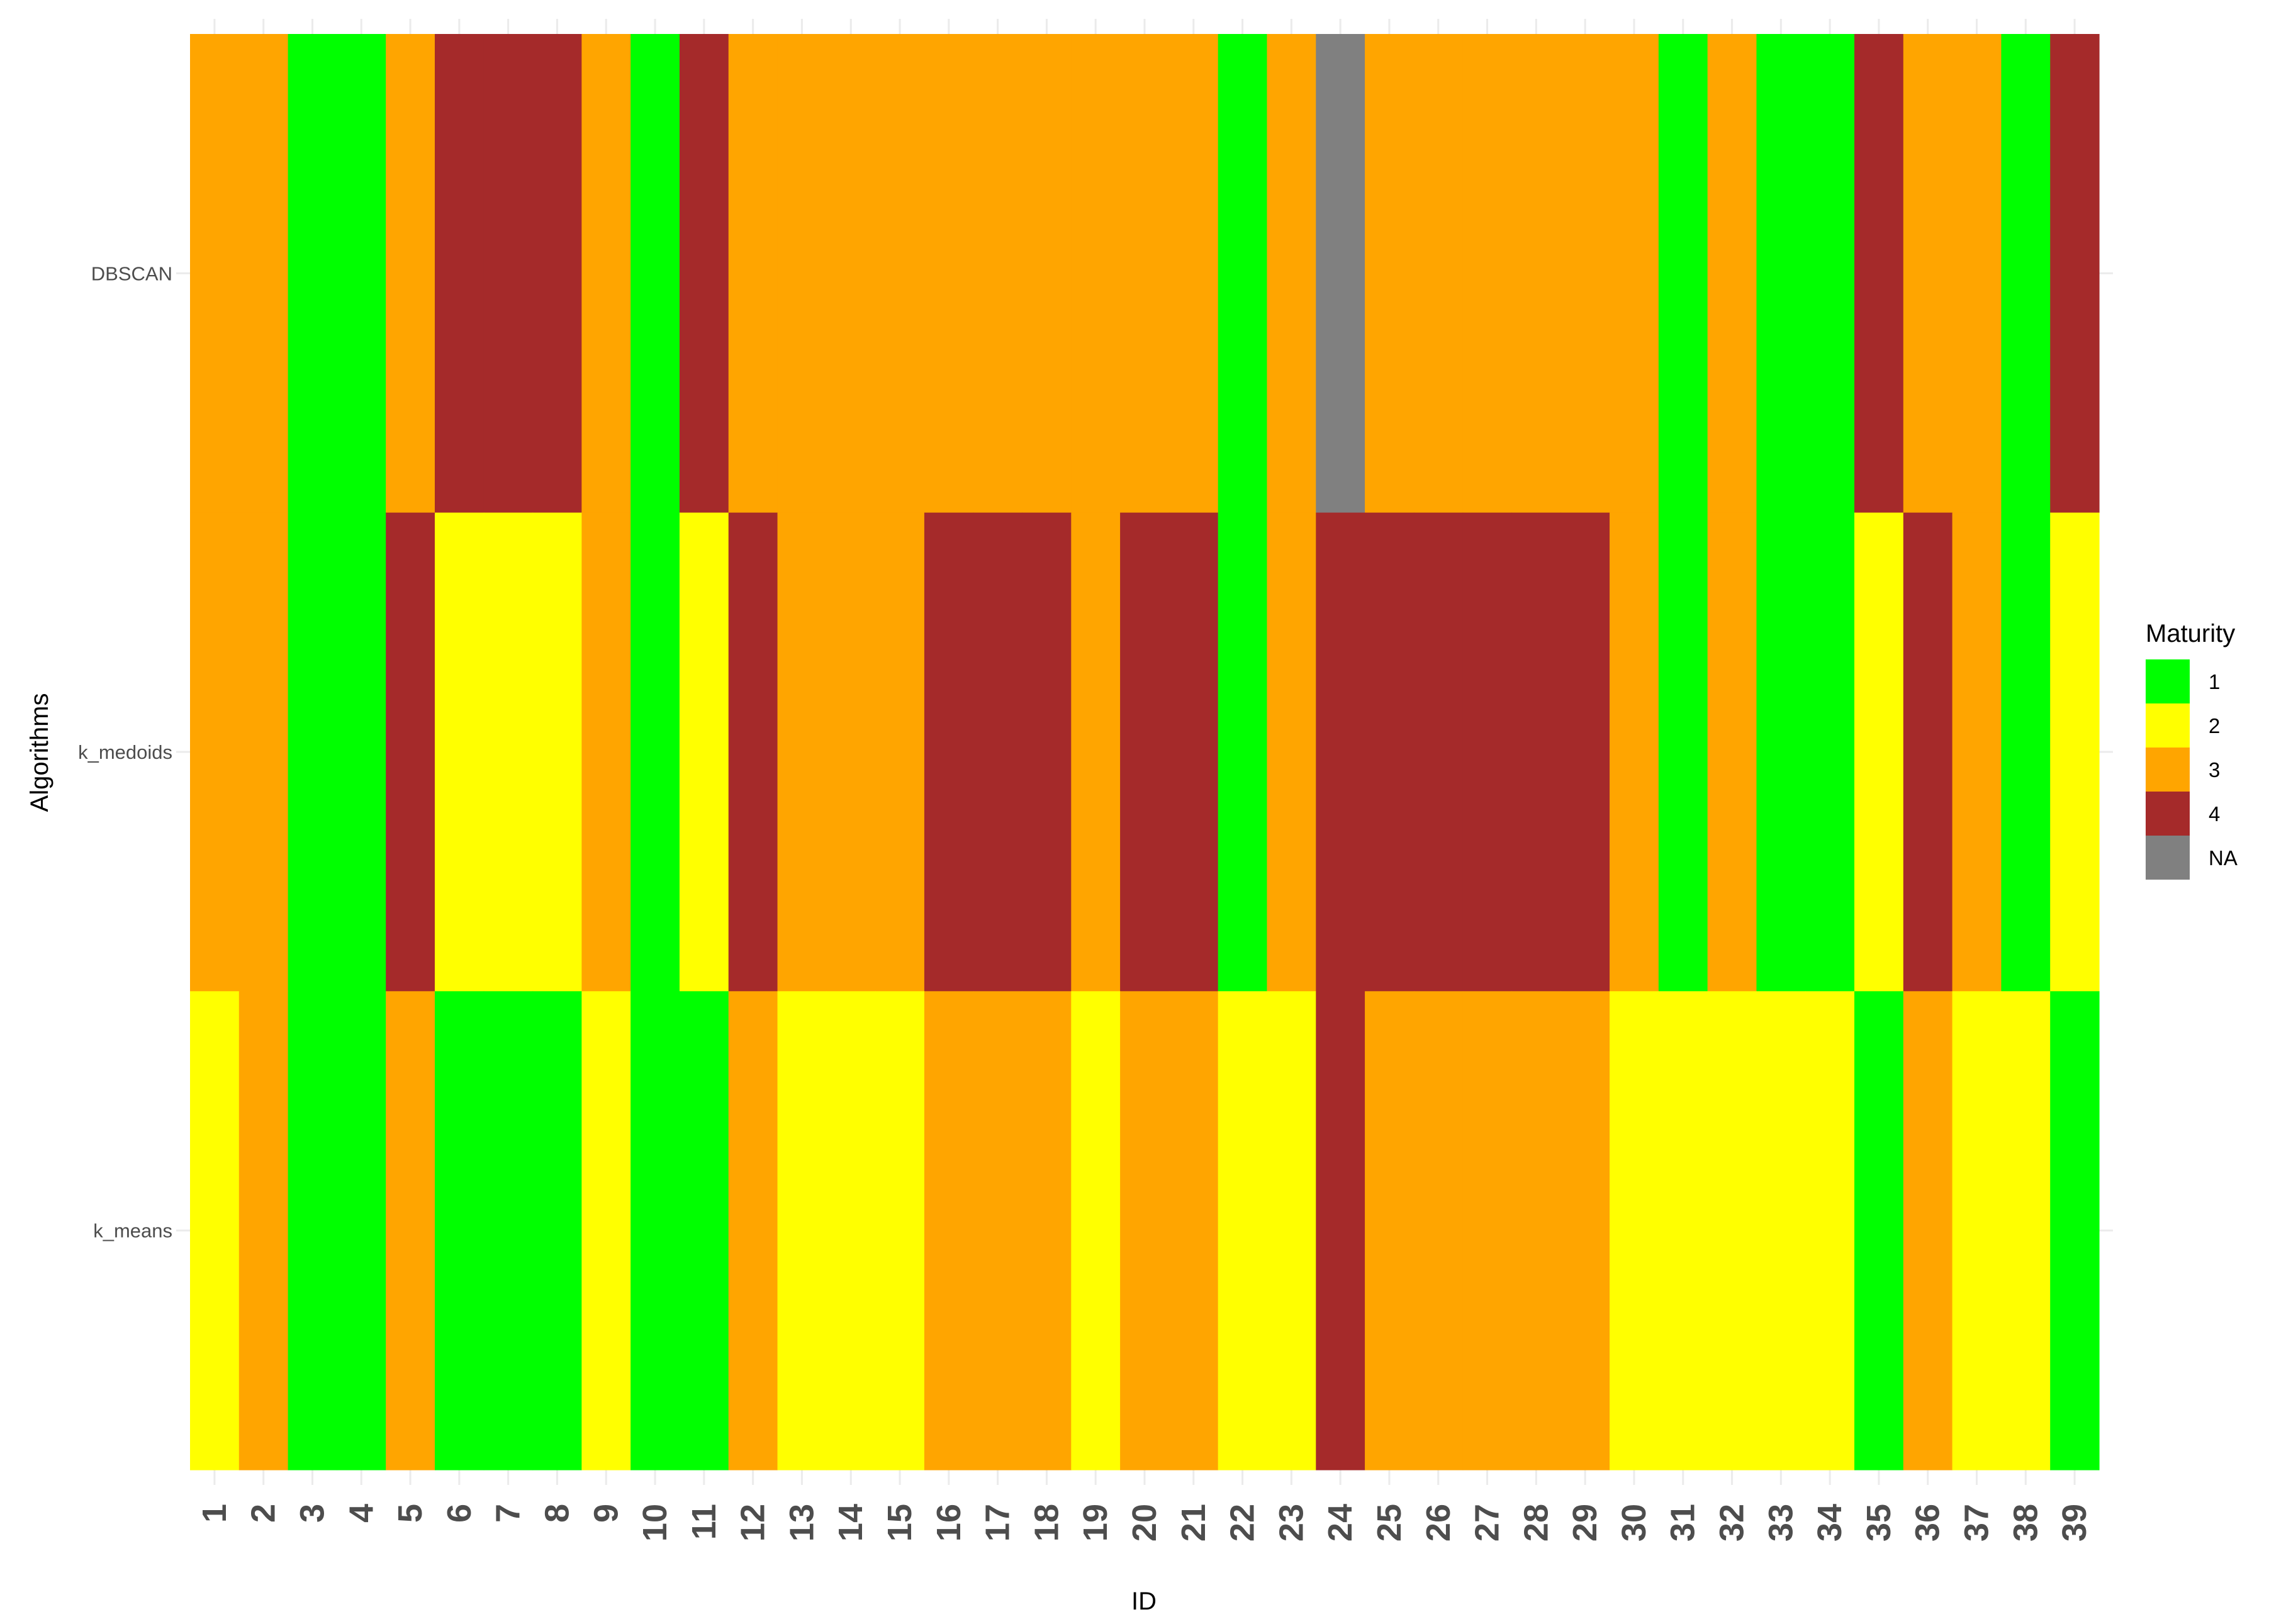 Image resolution: width=2269 pixels, height=1624 pixels. Describe the element at coordinates (1194, 1523) in the screenshot. I see `x-tick-label: 21` at that location.